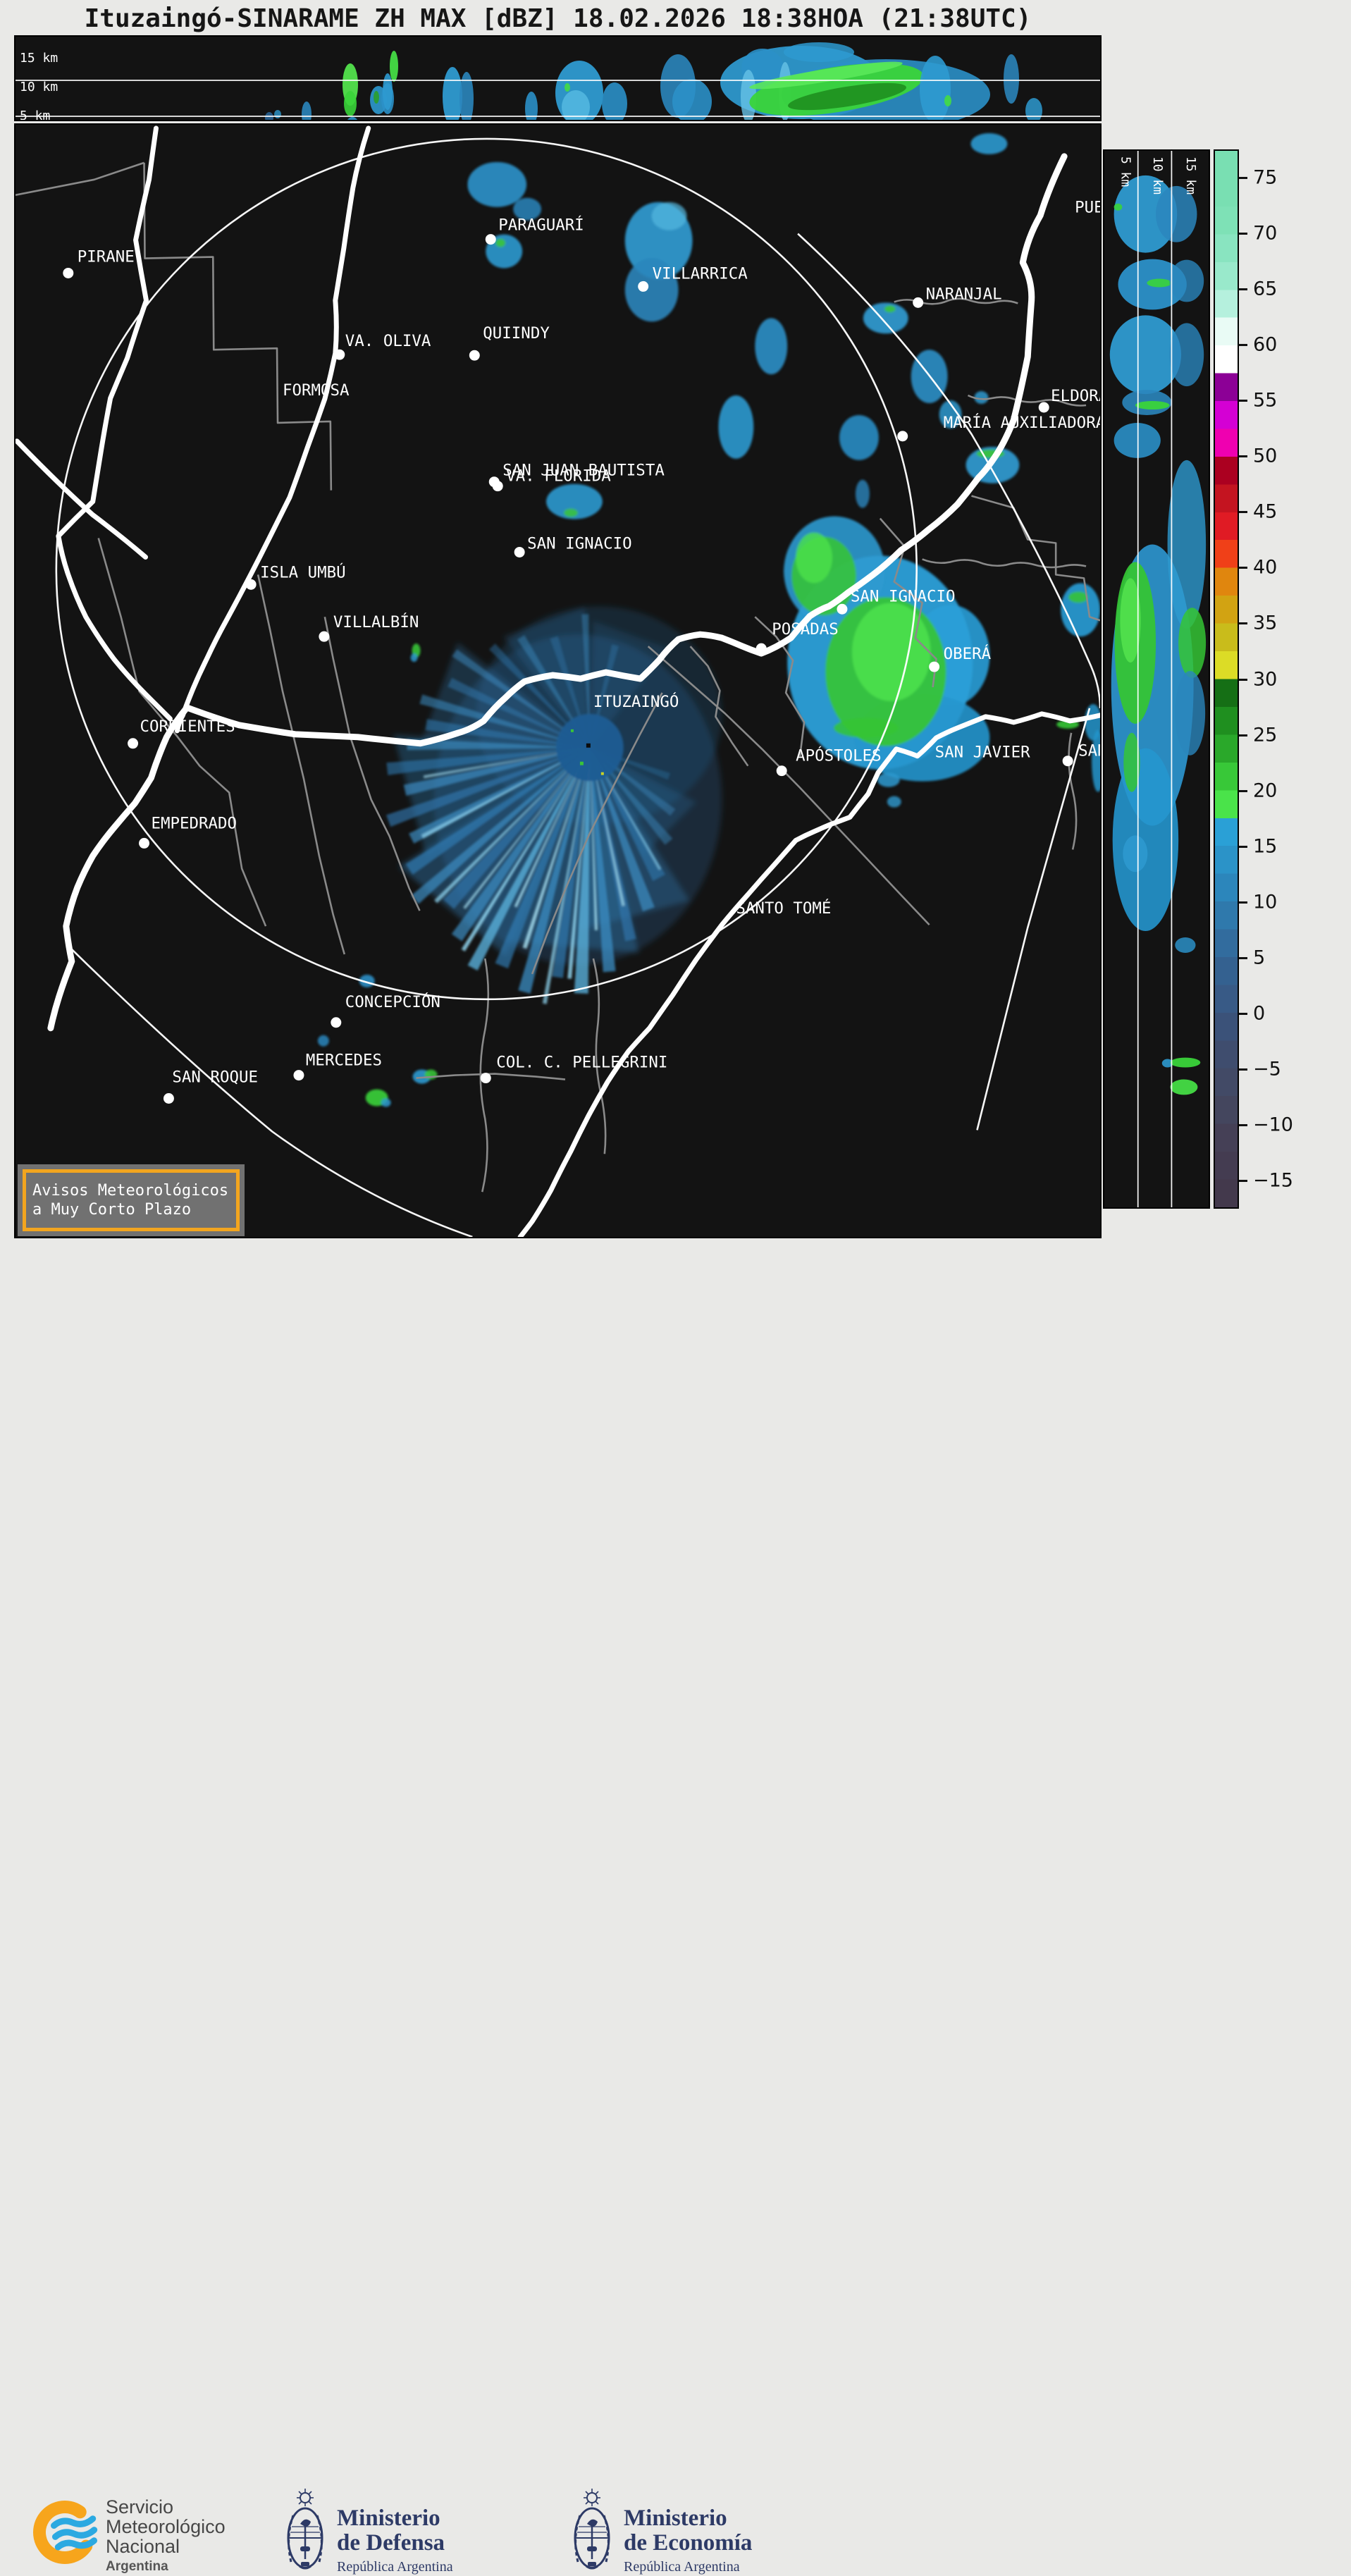 The image size is (1351, 2576). I want to click on defensa-line3: República Argentina, so click(395, 2566).